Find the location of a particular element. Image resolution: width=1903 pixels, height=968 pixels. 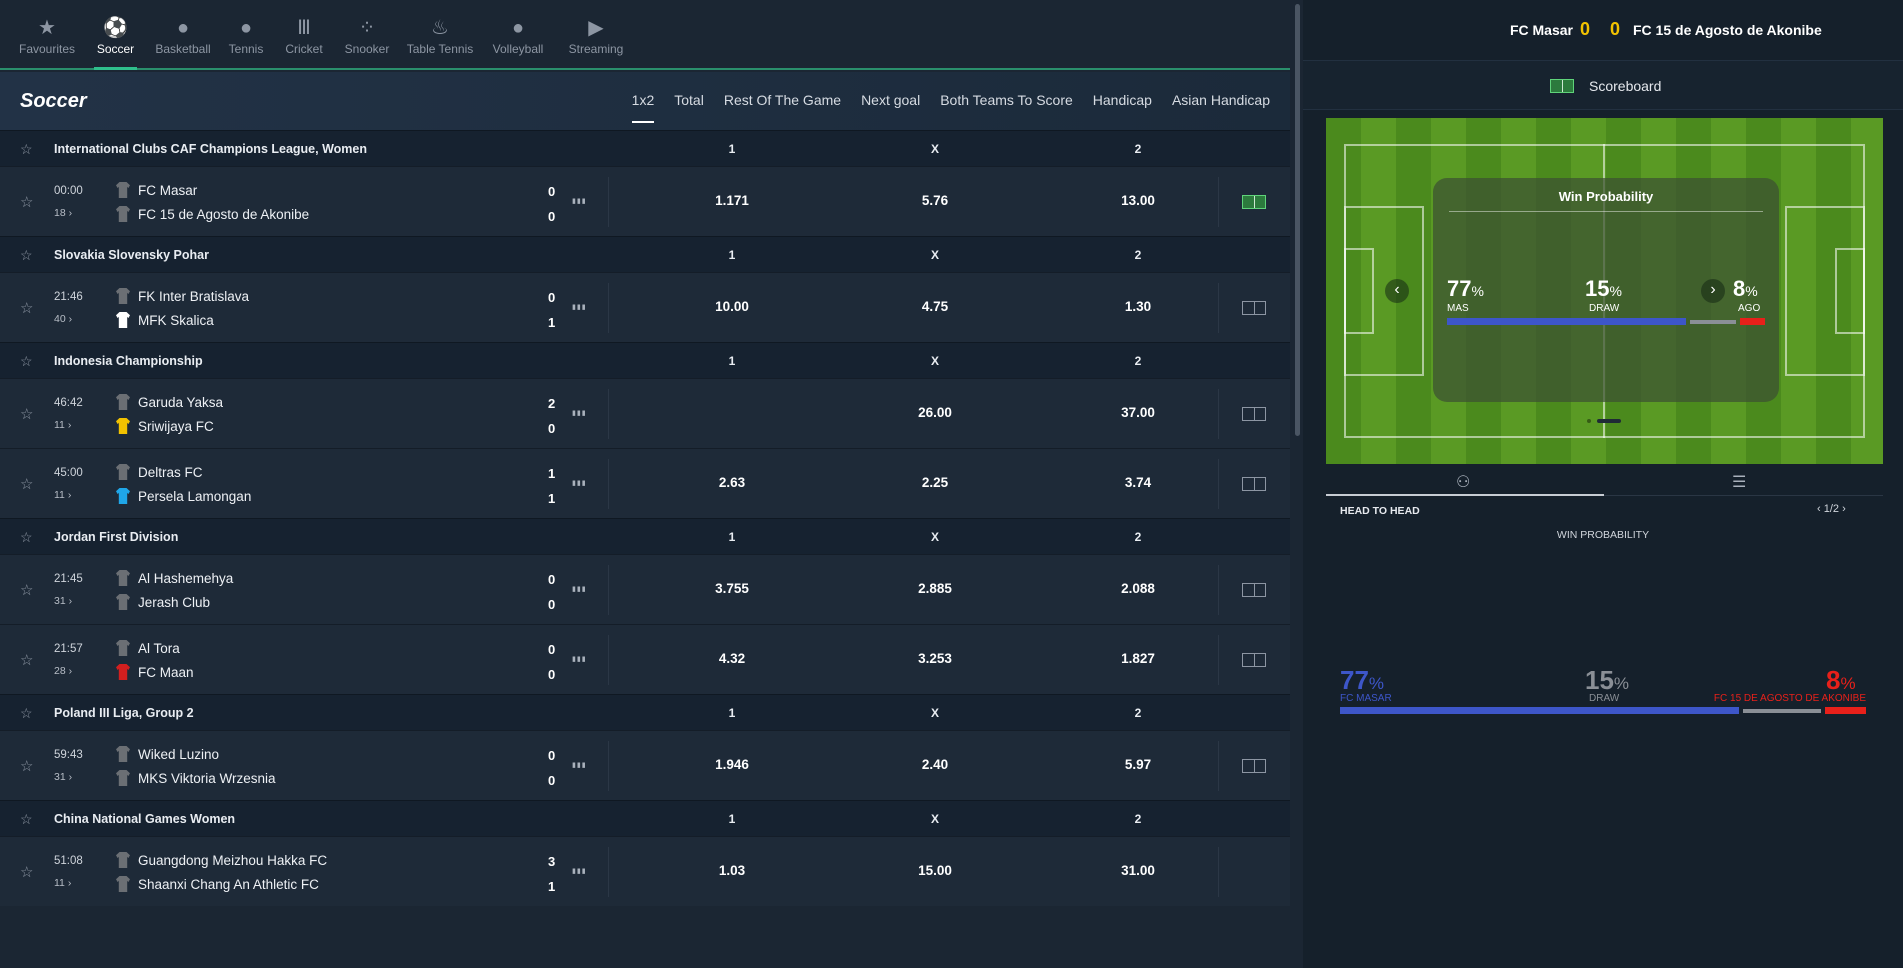

sport-tab-volleyball: ● Volleyball is located at coordinates (518, 34).